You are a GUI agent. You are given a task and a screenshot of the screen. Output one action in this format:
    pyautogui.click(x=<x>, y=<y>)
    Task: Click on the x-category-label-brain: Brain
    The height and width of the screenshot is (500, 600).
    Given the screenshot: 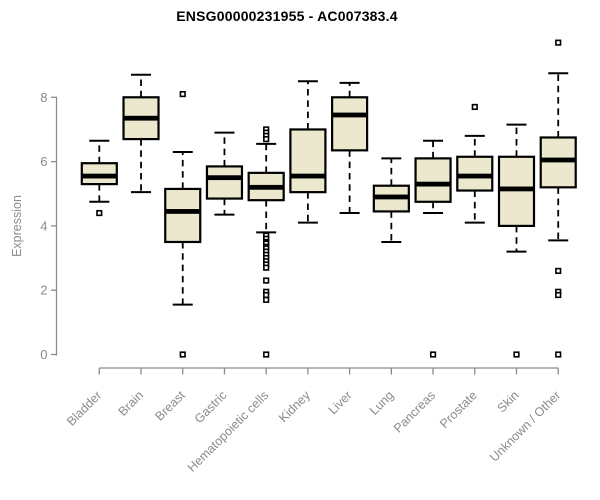 What is the action you would take?
    pyautogui.click(x=131, y=403)
    